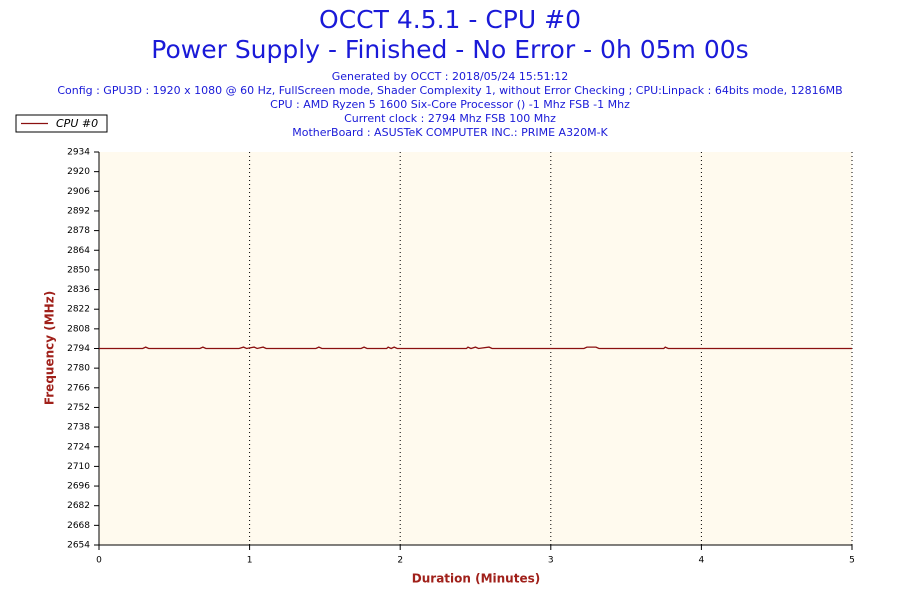 This screenshot has width=900, height=600. What do you see at coordinates (78, 251) in the screenshot?
I see `y-tick-label: 2864` at bounding box center [78, 251].